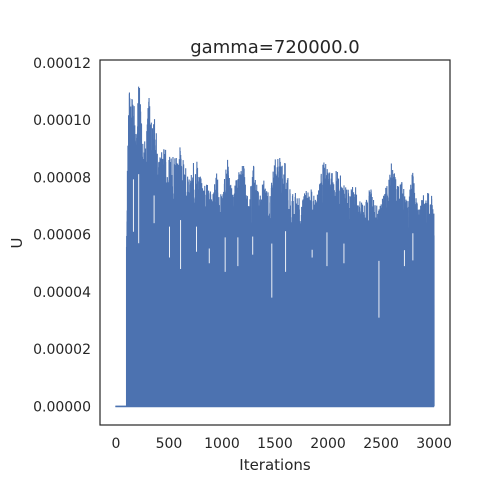  Describe the element at coordinates (328, 444) in the screenshot. I see `x-tick-label: 2000` at that location.